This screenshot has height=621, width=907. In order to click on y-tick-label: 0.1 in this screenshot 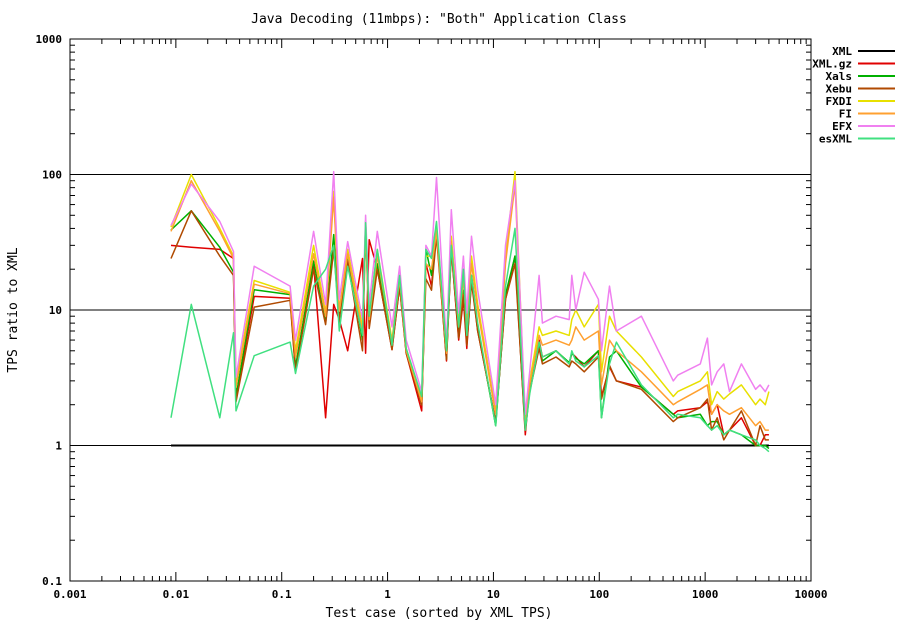, I will do `click(52, 581)`.